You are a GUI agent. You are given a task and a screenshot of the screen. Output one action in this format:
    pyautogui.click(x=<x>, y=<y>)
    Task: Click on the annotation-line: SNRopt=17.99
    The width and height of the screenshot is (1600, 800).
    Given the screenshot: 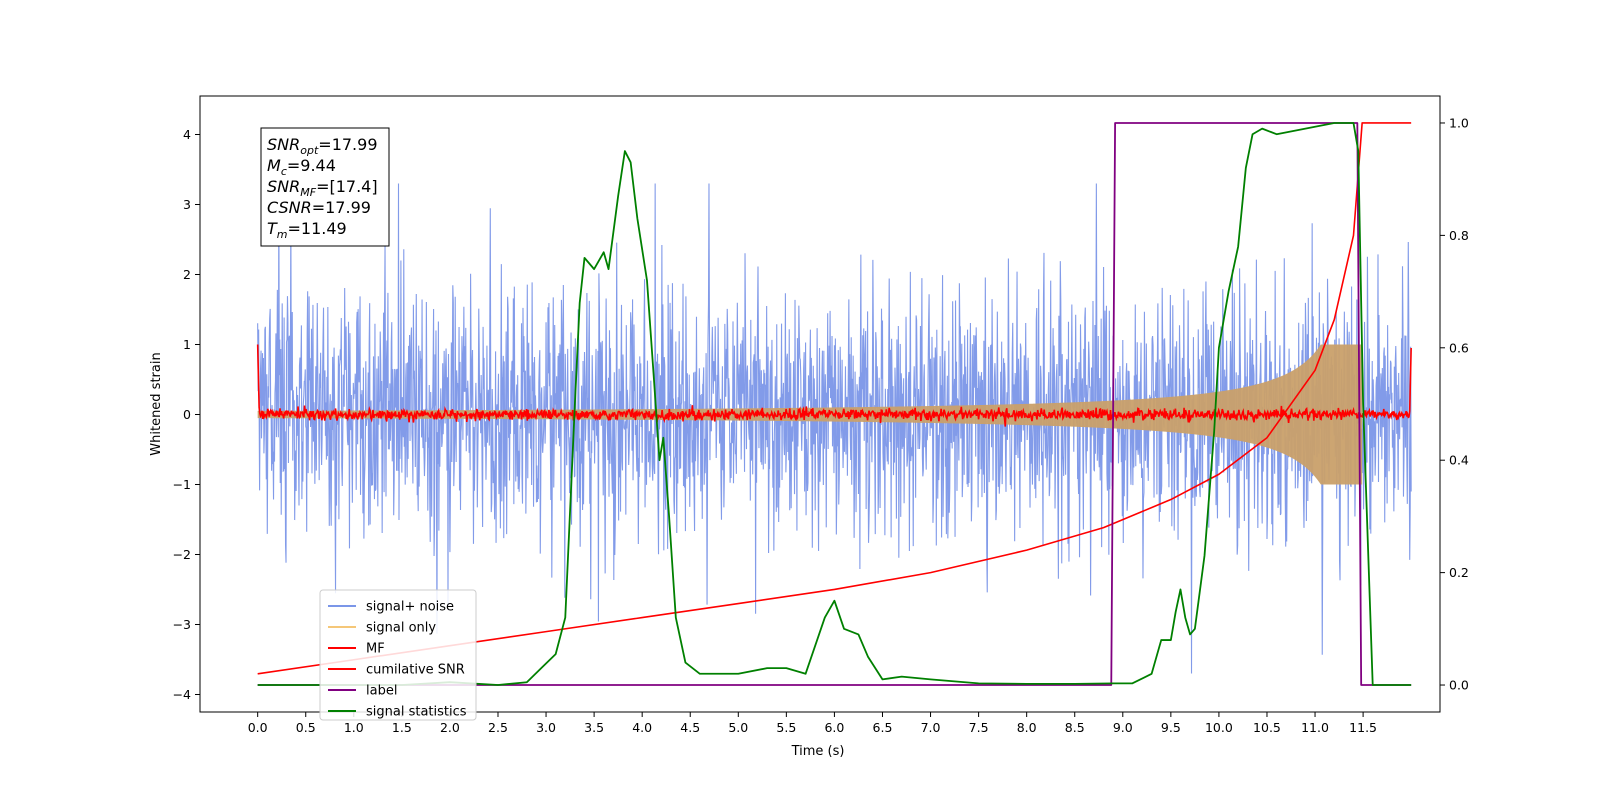 What is the action you would take?
    pyautogui.click(x=322, y=146)
    